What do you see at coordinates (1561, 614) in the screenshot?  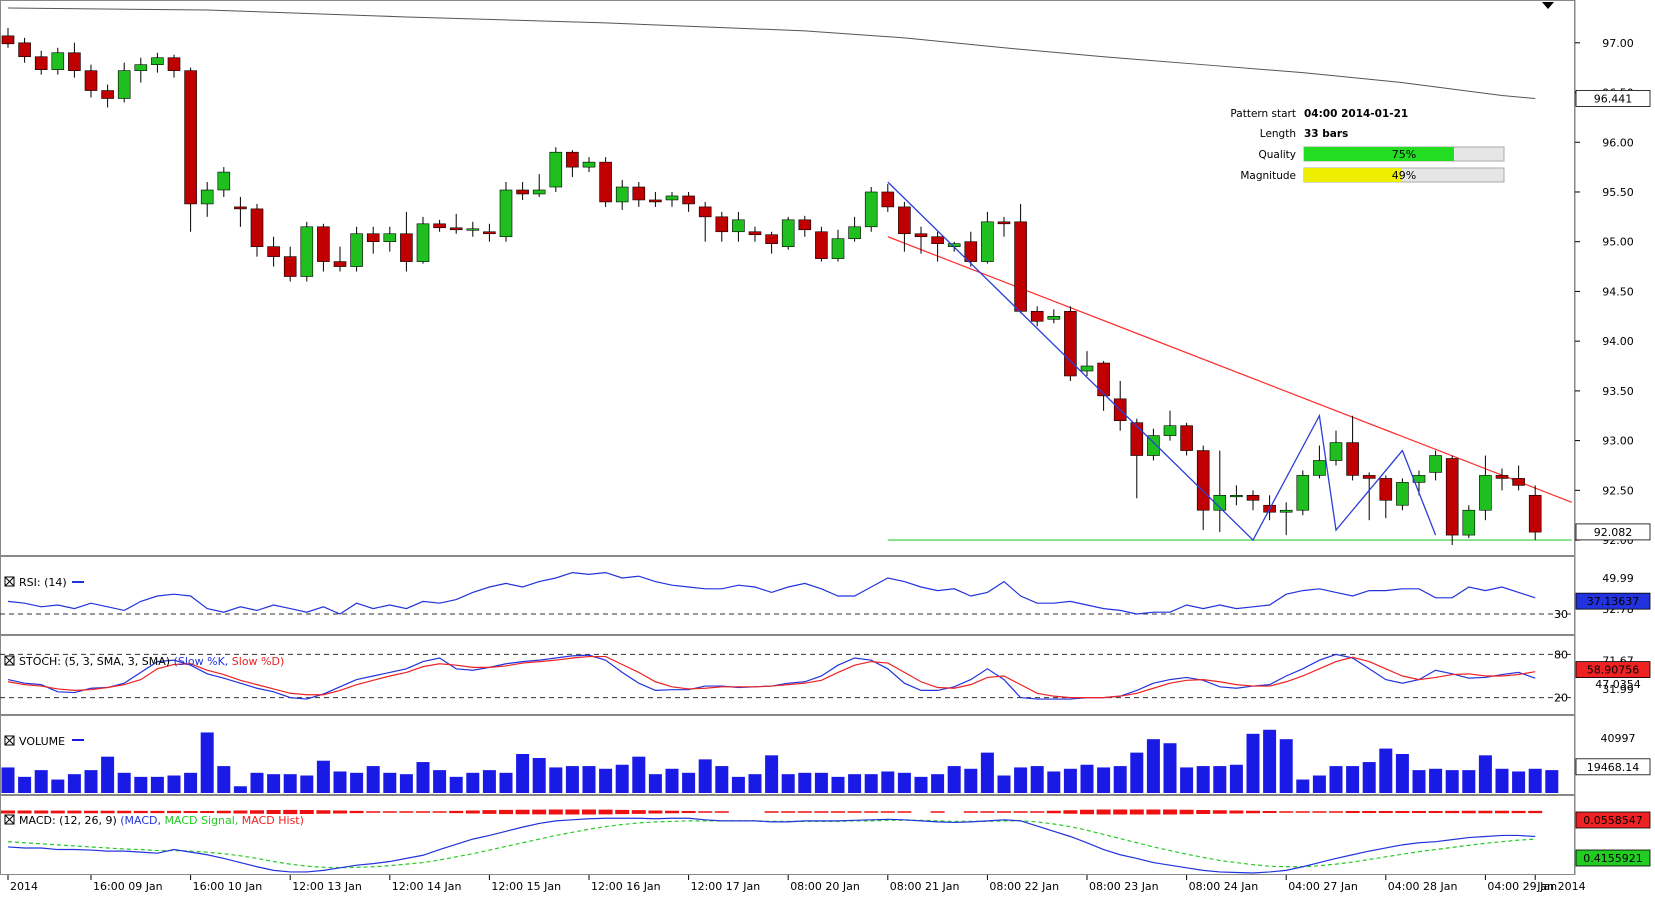 I see `rsi-level-label: 30` at bounding box center [1561, 614].